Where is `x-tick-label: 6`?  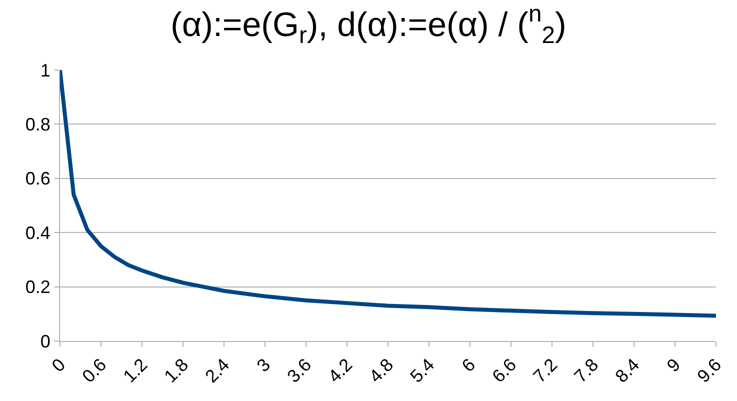 x-tick-label: 6 is located at coordinates (469, 365).